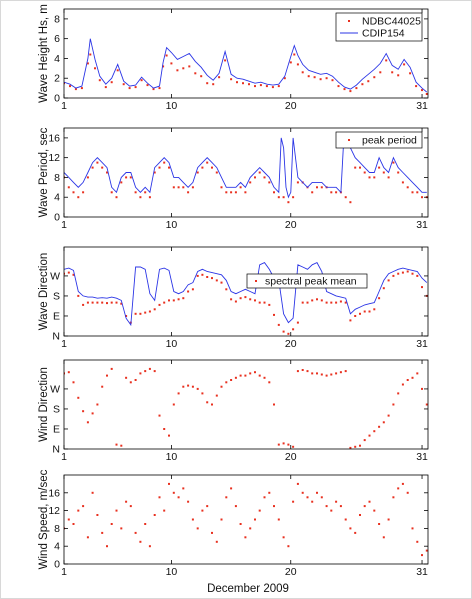 Image resolution: width=472 pixels, height=599 pixels. Describe the element at coordinates (56, 409) in the screenshot. I see `y-tick-label: S` at that location.